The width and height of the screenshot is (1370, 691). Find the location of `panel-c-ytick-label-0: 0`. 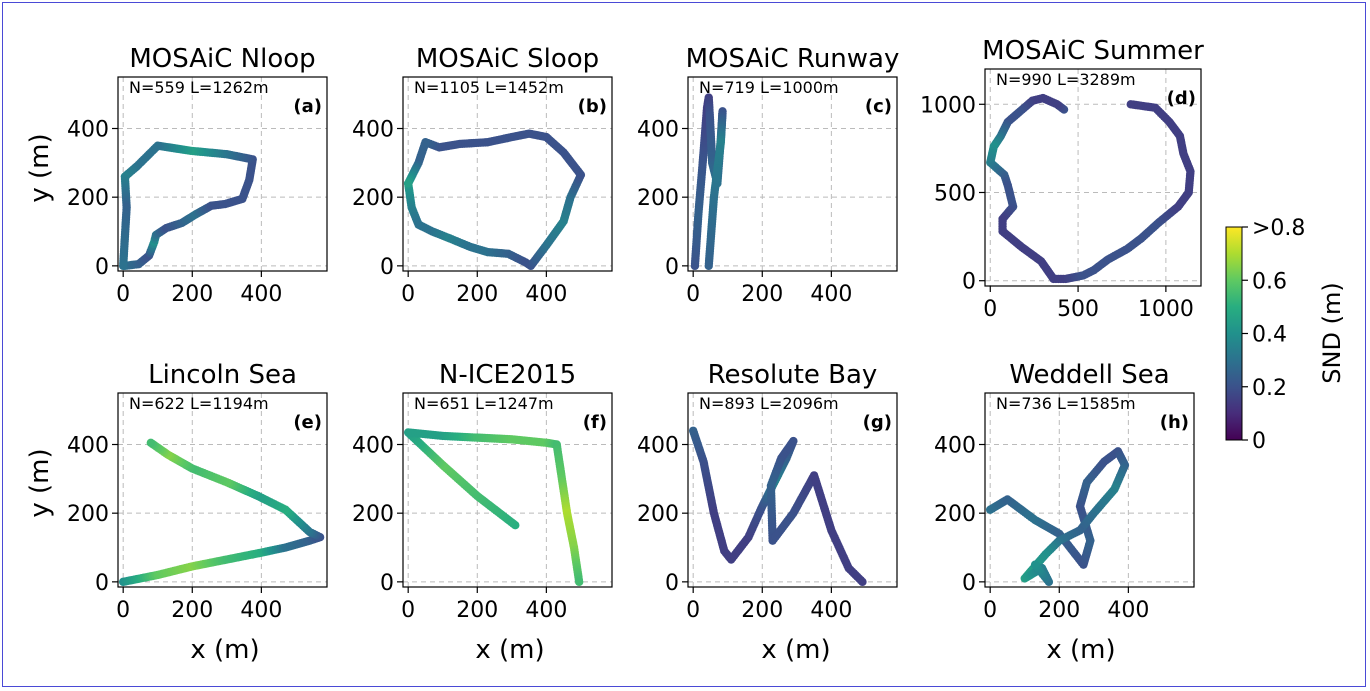

panel-c-ytick-label-0: 0 is located at coordinates (672, 267).